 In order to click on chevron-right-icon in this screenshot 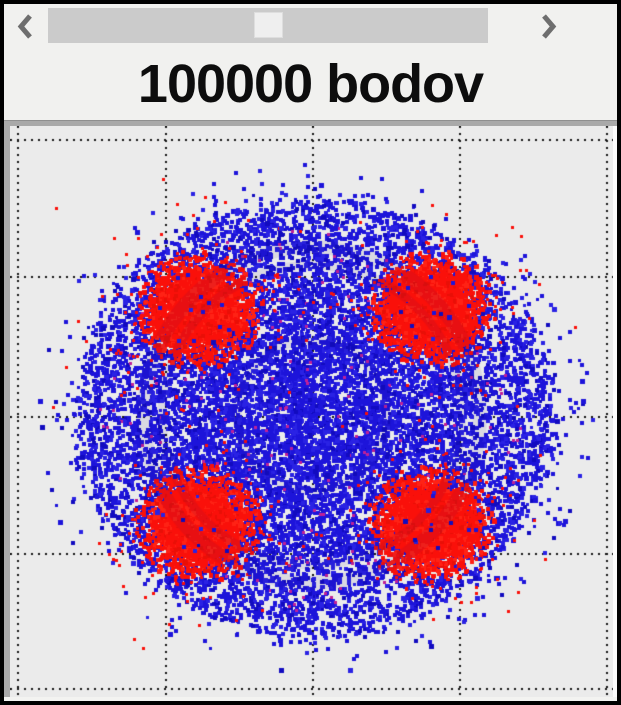, I will do `click(549, 26)`.